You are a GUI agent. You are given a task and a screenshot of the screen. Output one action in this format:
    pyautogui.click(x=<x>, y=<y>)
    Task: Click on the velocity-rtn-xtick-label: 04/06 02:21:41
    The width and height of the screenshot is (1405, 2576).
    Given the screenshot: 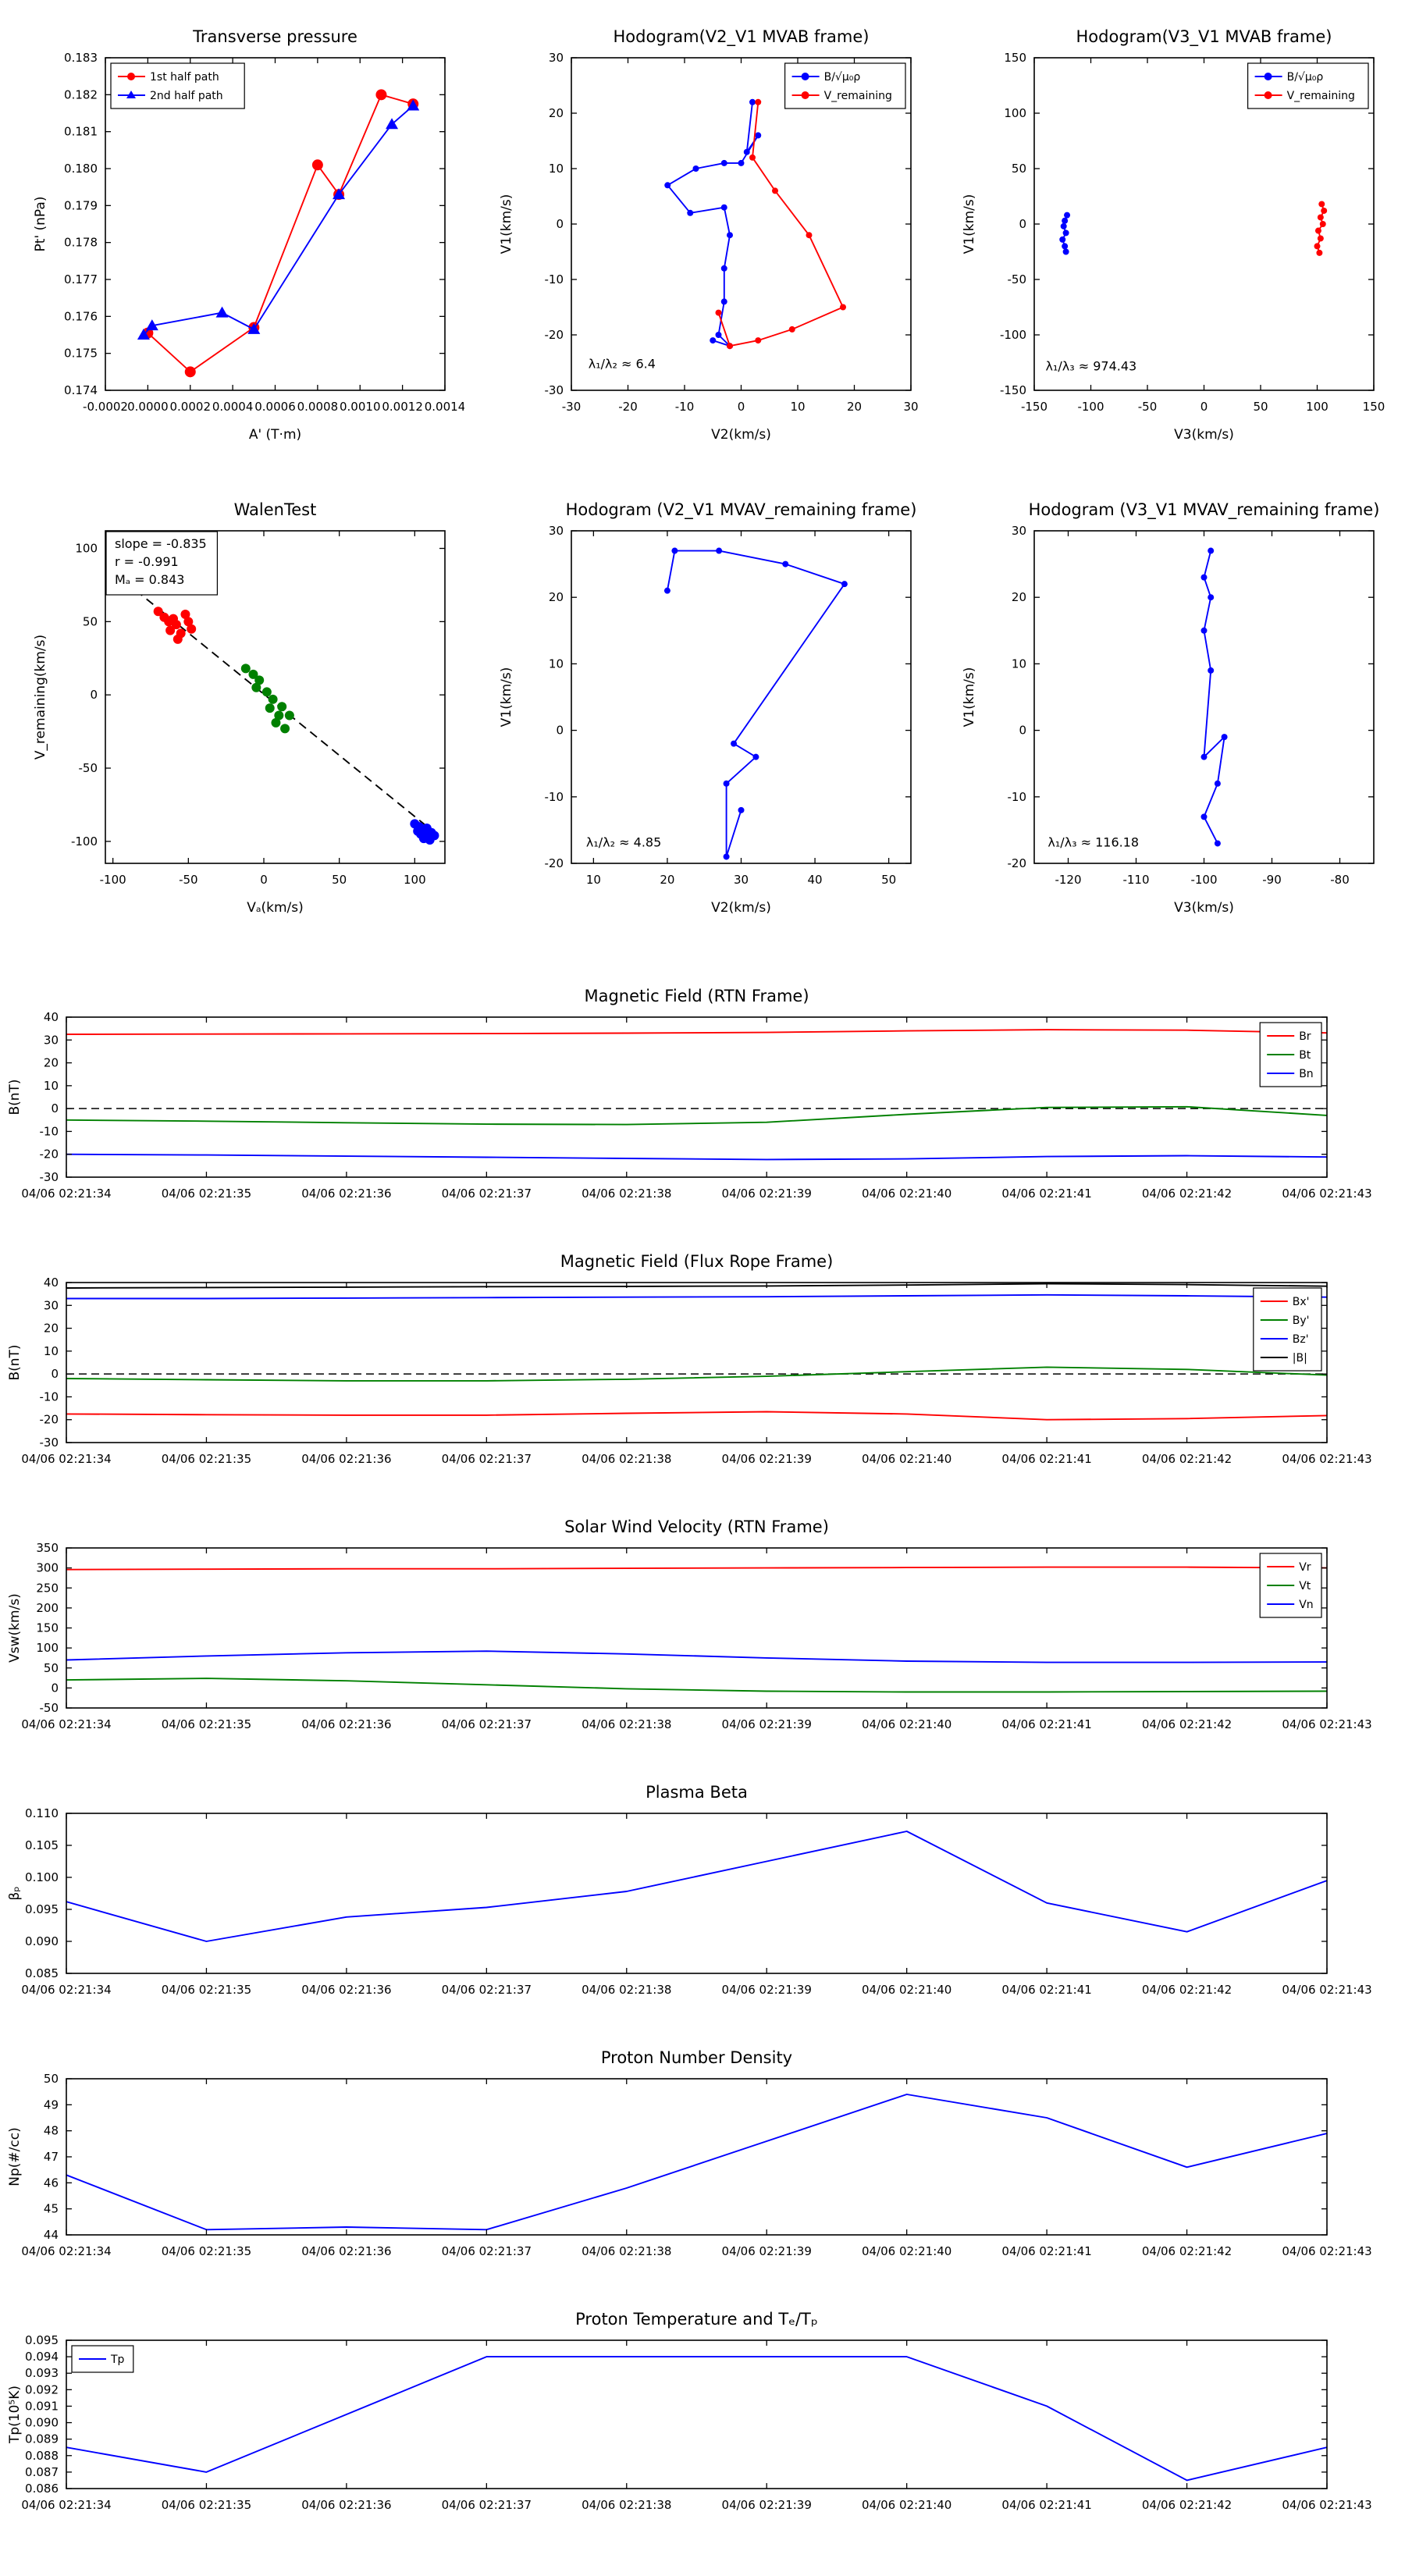 What is the action you would take?
    pyautogui.click(x=1046, y=1724)
    